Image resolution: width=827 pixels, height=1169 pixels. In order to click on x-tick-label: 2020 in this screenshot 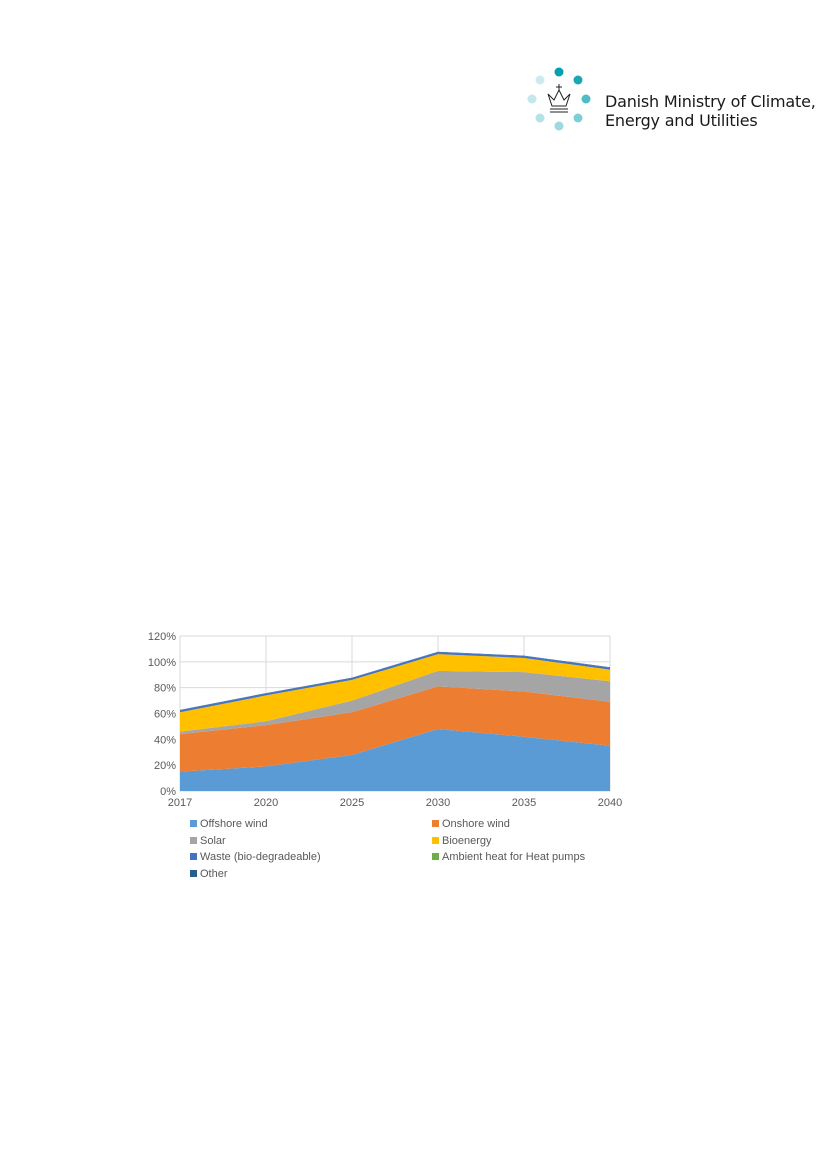, I will do `click(266, 803)`.